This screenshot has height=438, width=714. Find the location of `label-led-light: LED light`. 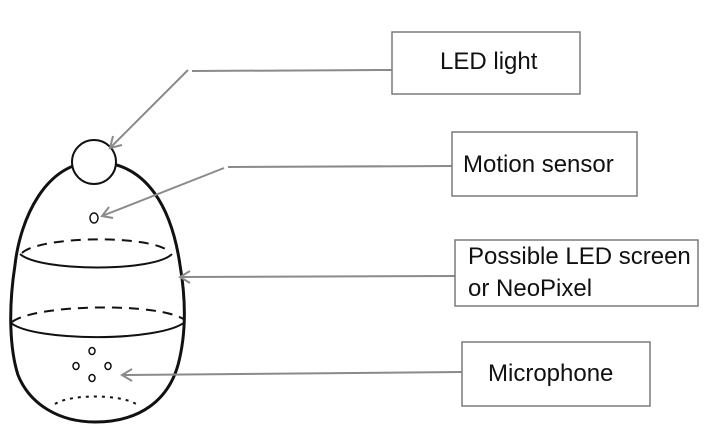

label-led-light: LED light is located at coordinates (486, 63).